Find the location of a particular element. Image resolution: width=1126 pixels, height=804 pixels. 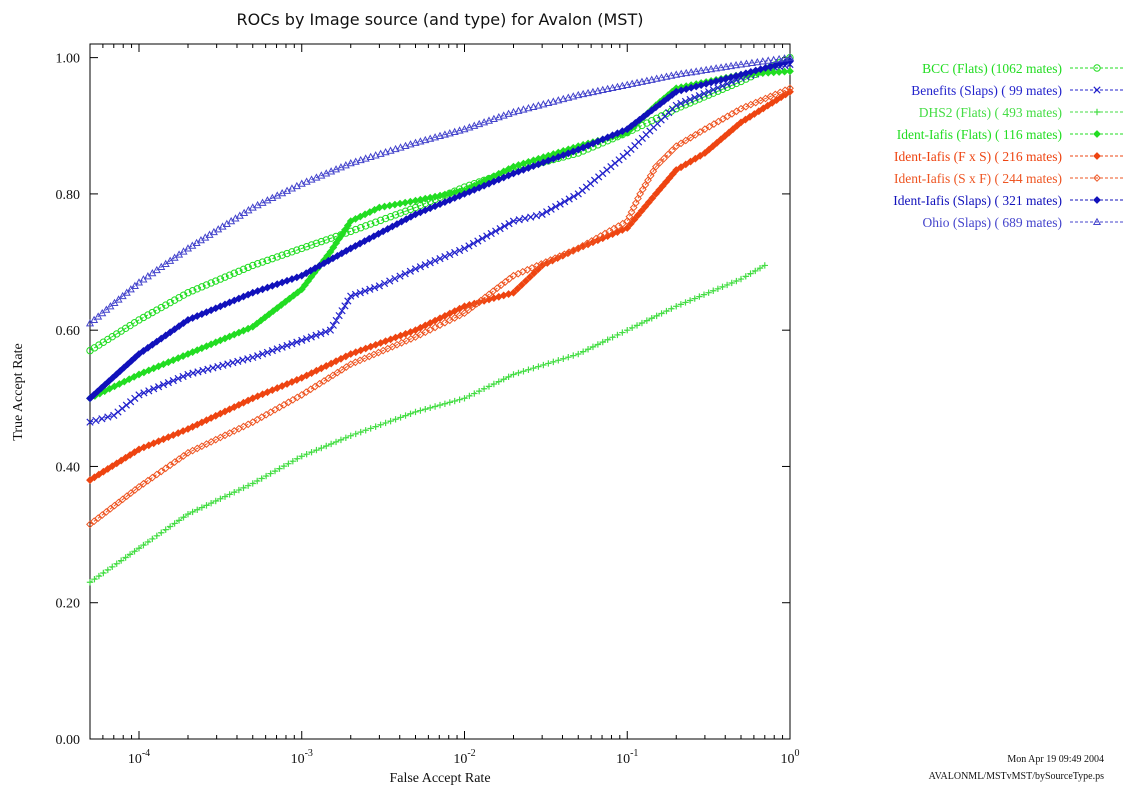

x-tick-exponent: -3 is located at coordinates (309, 753).